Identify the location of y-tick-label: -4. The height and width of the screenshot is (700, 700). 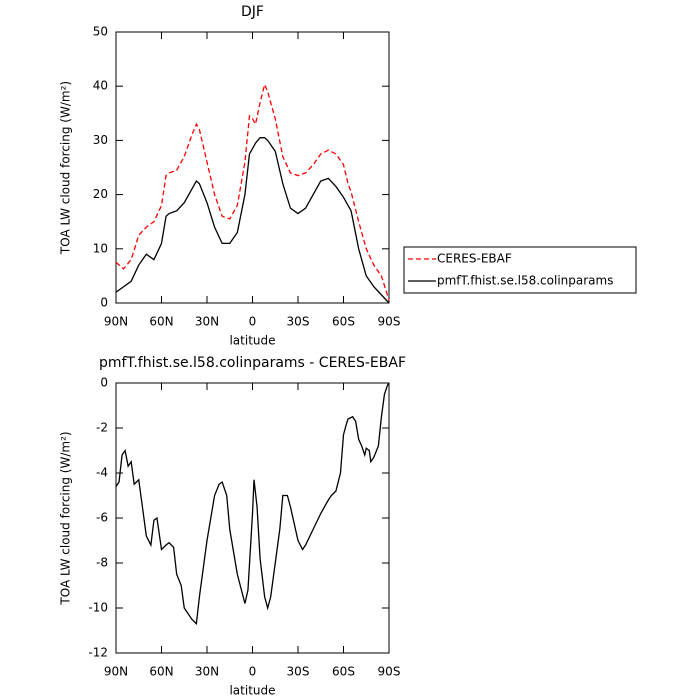
(102, 473).